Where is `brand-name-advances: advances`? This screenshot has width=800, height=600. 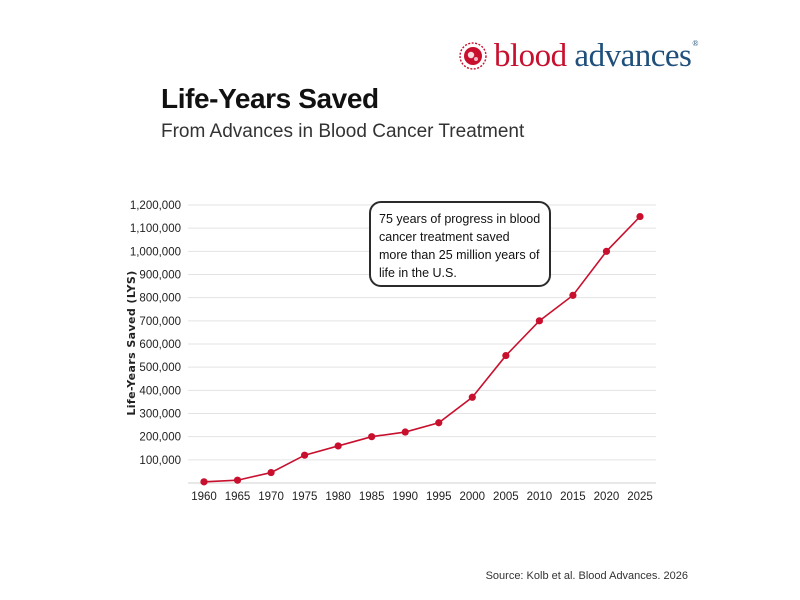 brand-name-advances: advances is located at coordinates (633, 55).